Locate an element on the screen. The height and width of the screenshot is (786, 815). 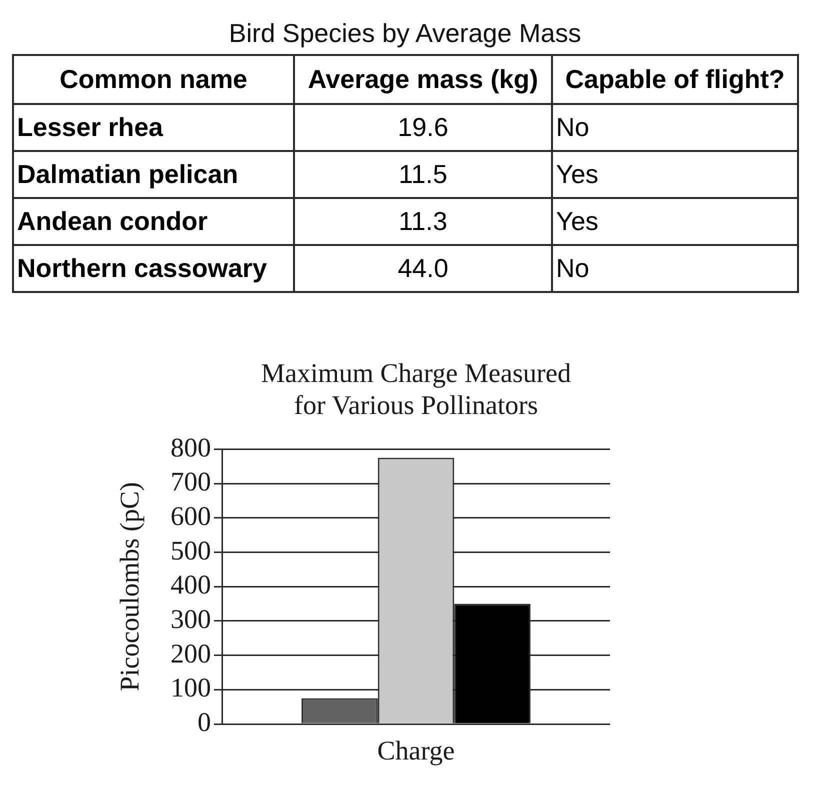
text: Dalmatian pelican is located at coordinates (127, 174).